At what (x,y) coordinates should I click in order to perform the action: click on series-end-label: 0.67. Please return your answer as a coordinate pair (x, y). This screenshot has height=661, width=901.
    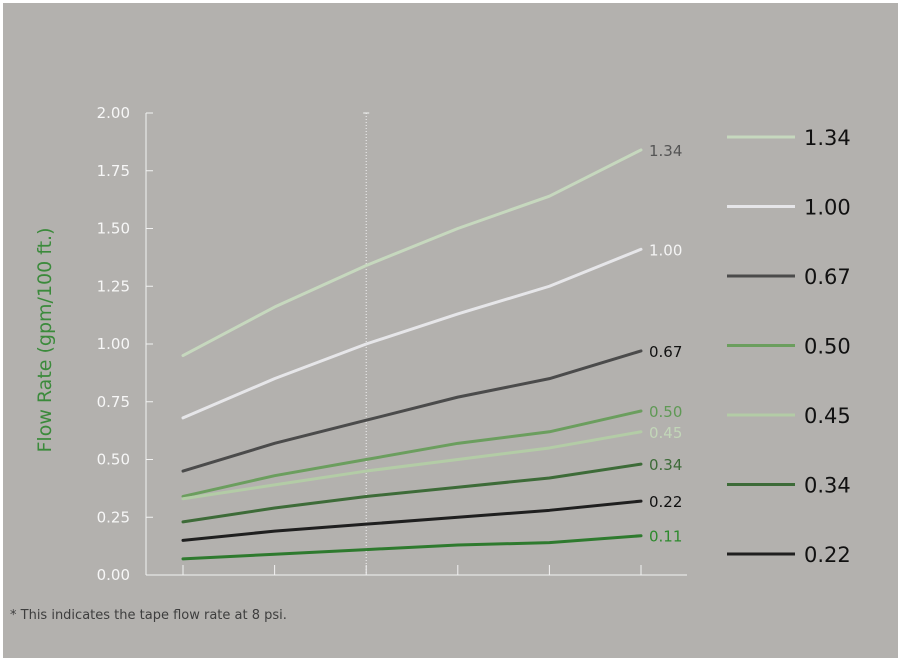
    Looking at the image, I should click on (665, 352).